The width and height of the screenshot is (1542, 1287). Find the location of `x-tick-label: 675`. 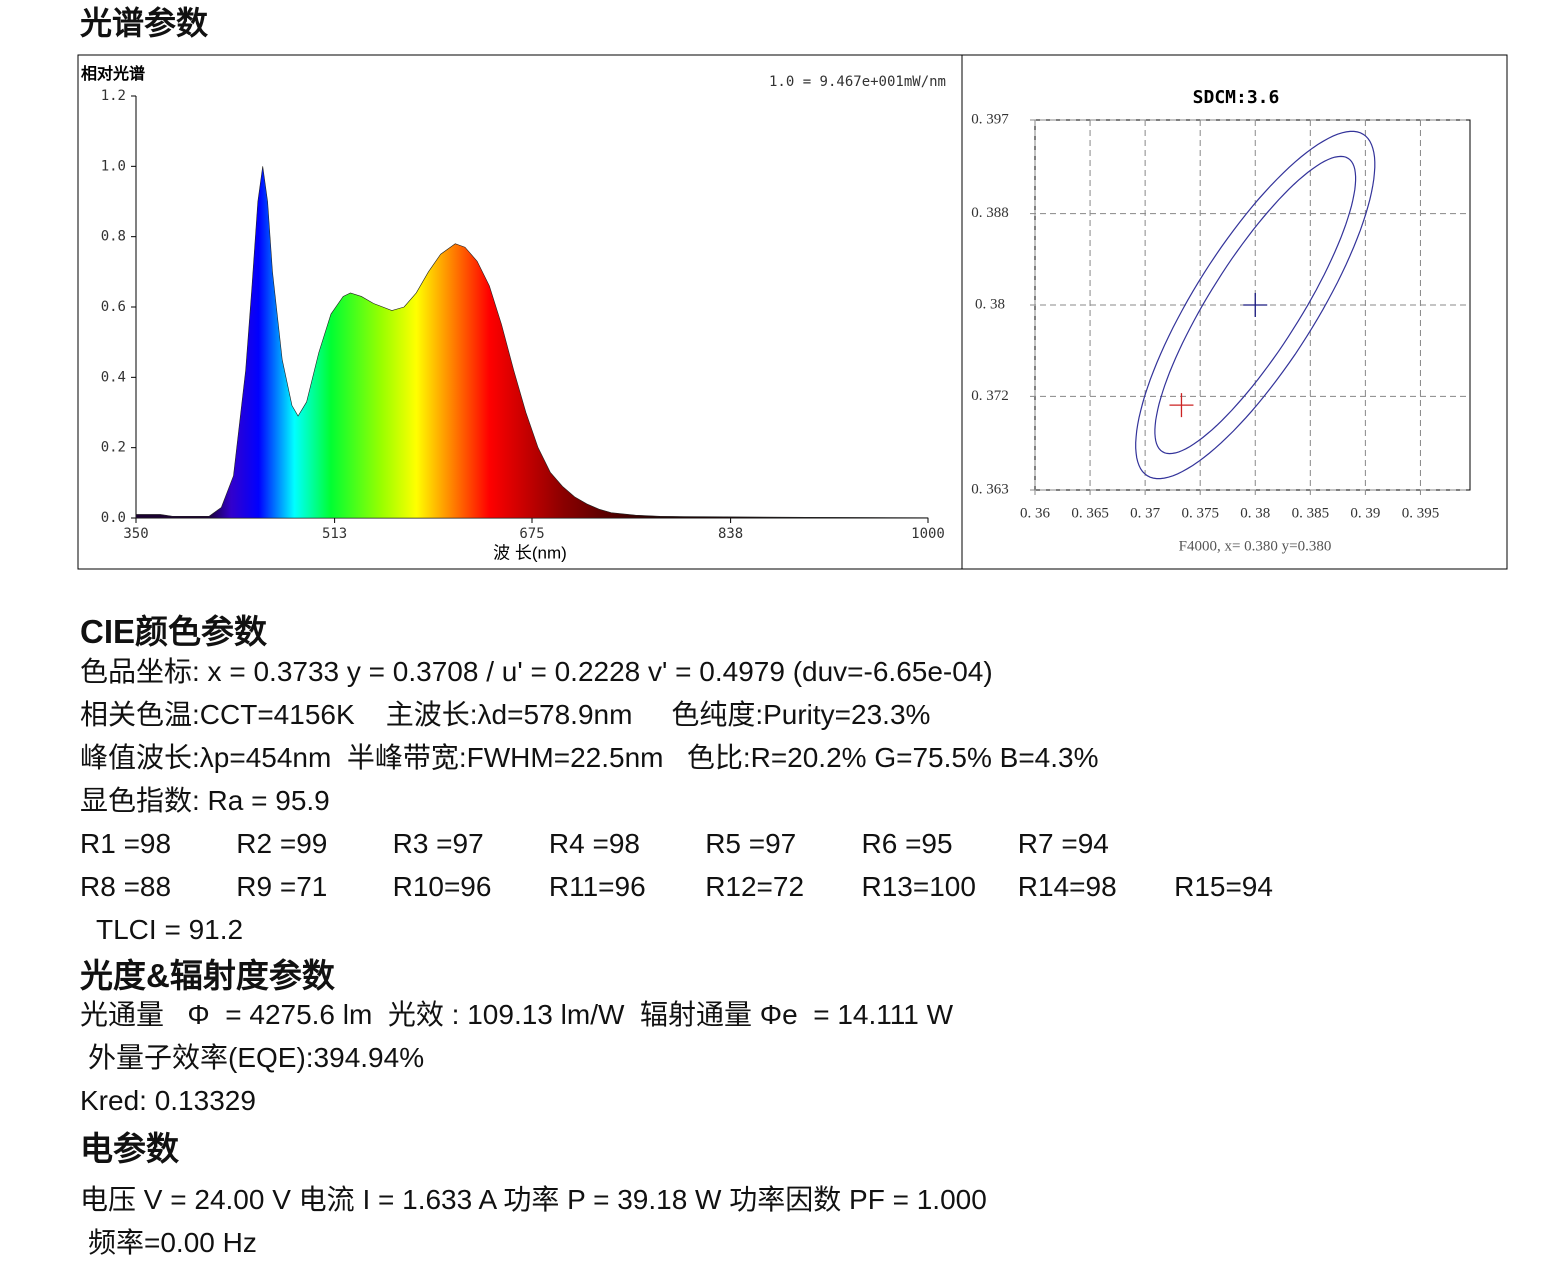

x-tick-label: 675 is located at coordinates (531, 534).